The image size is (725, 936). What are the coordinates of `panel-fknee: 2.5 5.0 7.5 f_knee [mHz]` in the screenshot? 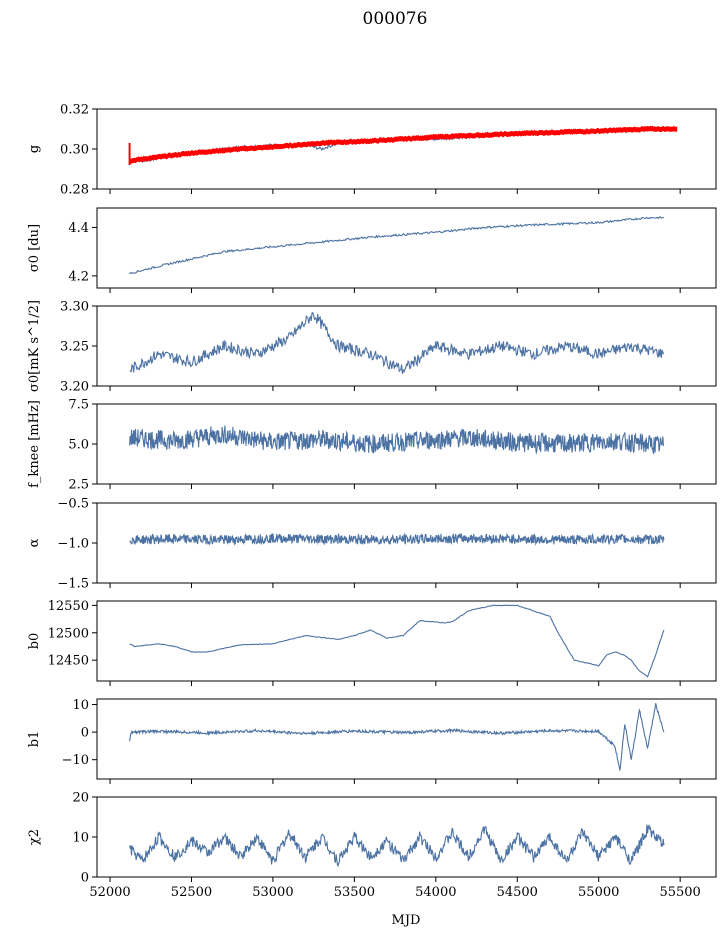 It's located at (372, 445).